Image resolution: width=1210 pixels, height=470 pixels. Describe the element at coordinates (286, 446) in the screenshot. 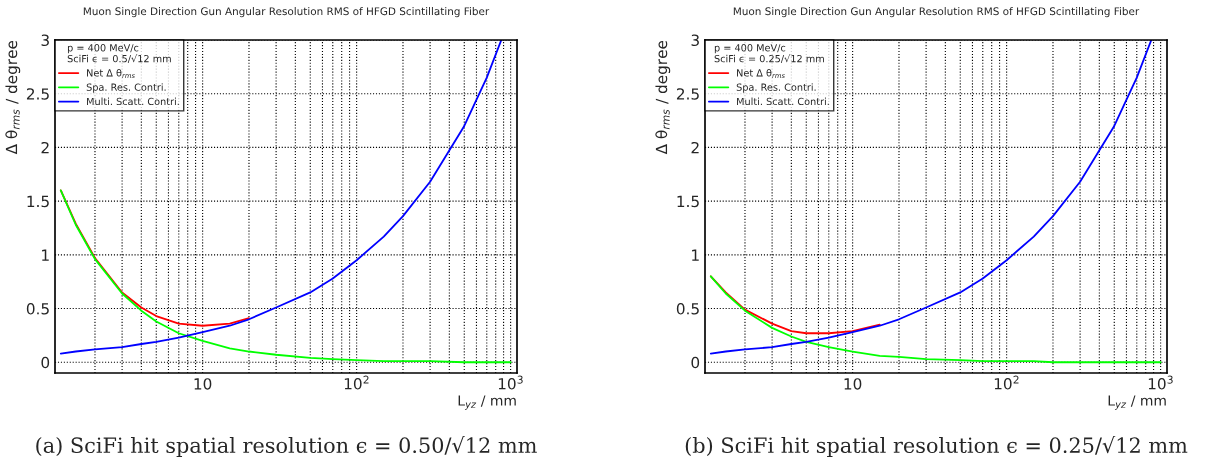

I see `text: (a) SciFi hit spatial resolution ϵ = 0.50/√12 mm` at that location.